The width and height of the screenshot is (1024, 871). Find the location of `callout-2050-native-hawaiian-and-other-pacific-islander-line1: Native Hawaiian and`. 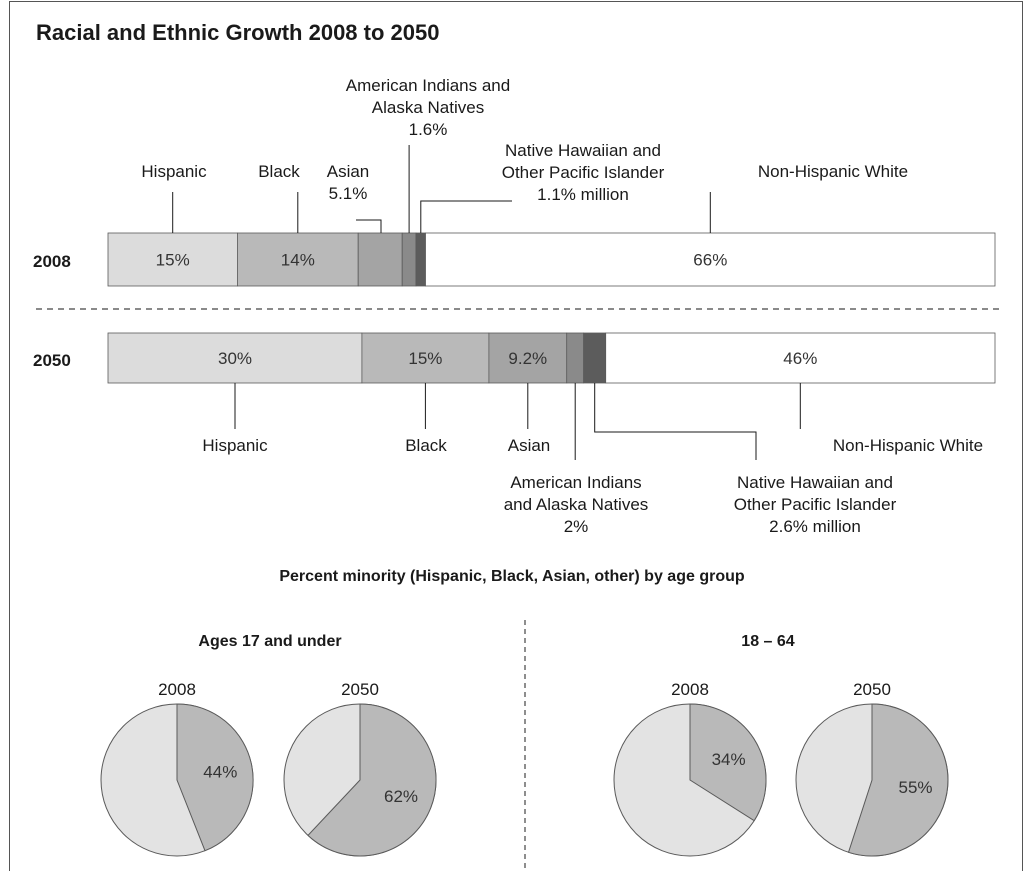

callout-2050-native-hawaiian-and-other-pacific-islander-line1: Native Hawaiian and is located at coordinates (815, 482).